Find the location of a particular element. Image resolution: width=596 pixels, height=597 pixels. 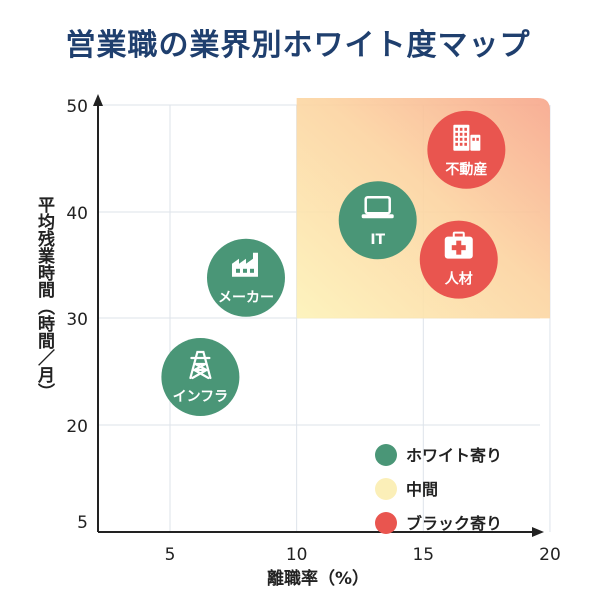

y-tick-label: 30 is located at coordinates (77, 320).